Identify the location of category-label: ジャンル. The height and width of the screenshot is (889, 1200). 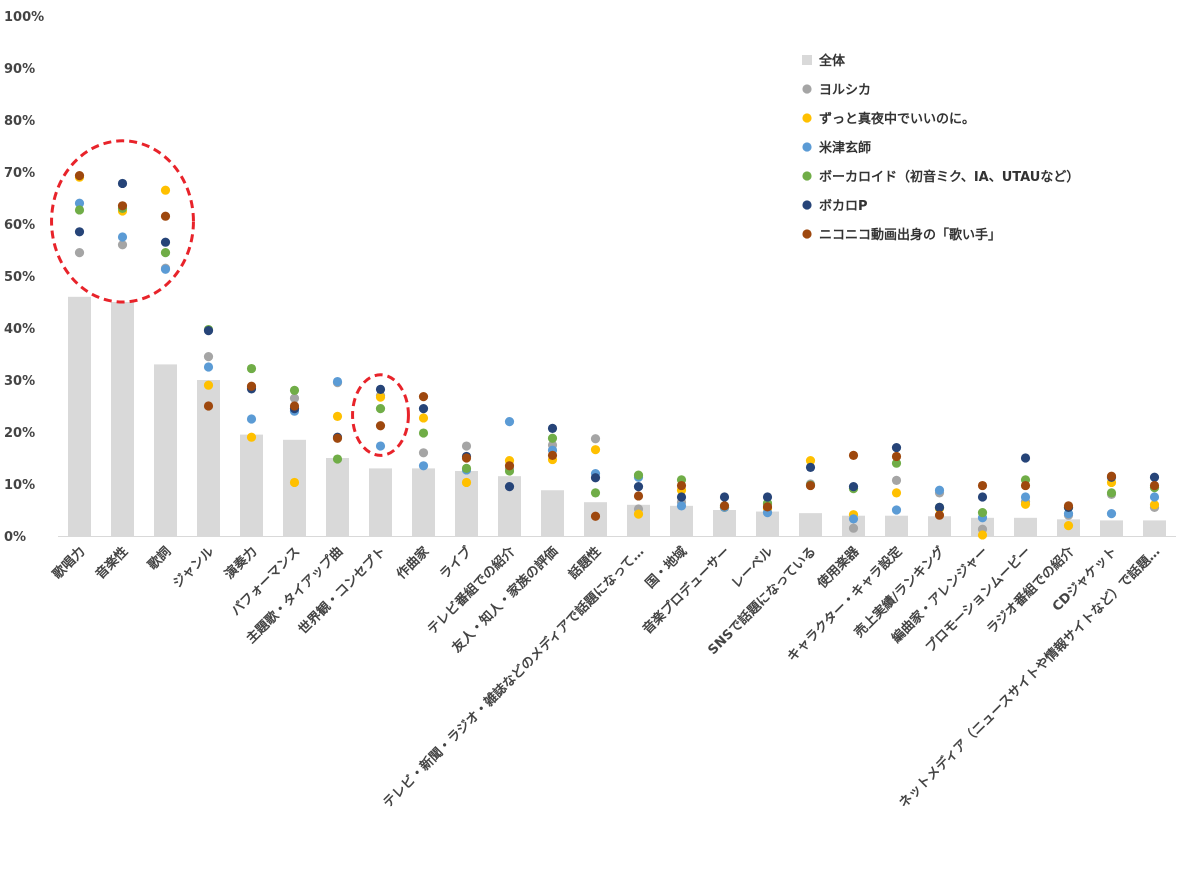
(193, 567).